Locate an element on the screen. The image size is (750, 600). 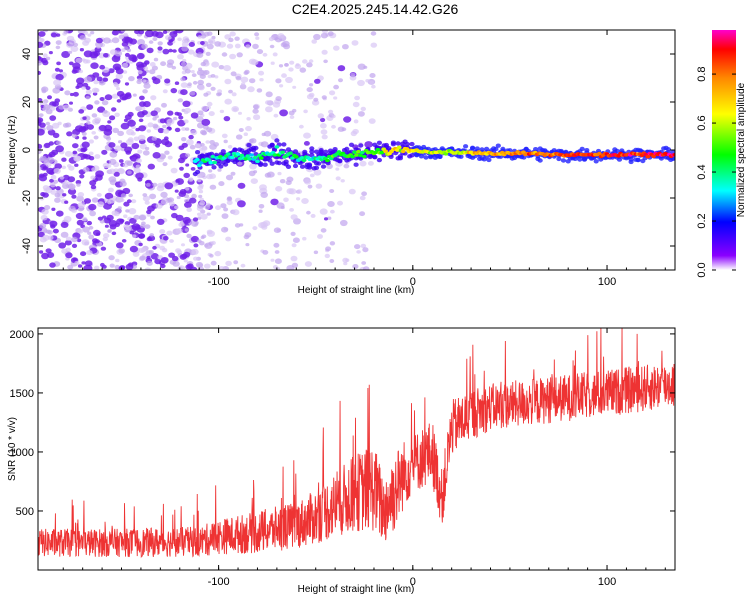
spectrogram-y-tick-label: -40 is located at coordinates (27, 246).